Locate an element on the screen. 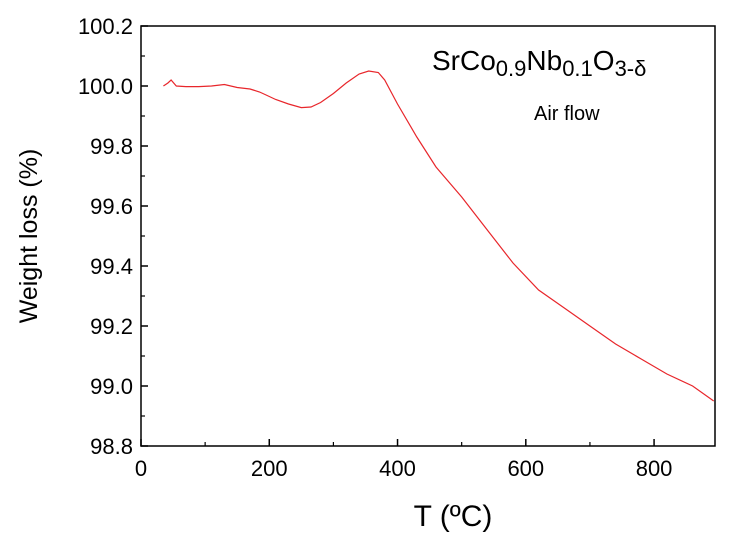 The image size is (738, 545). formula-part: 3-δ is located at coordinates (631, 68).